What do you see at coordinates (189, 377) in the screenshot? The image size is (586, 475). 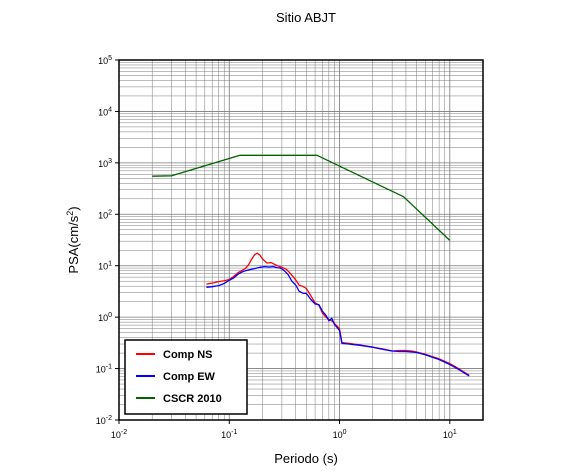 I see `legend-label-comp-ew: Comp EW` at bounding box center [189, 377].